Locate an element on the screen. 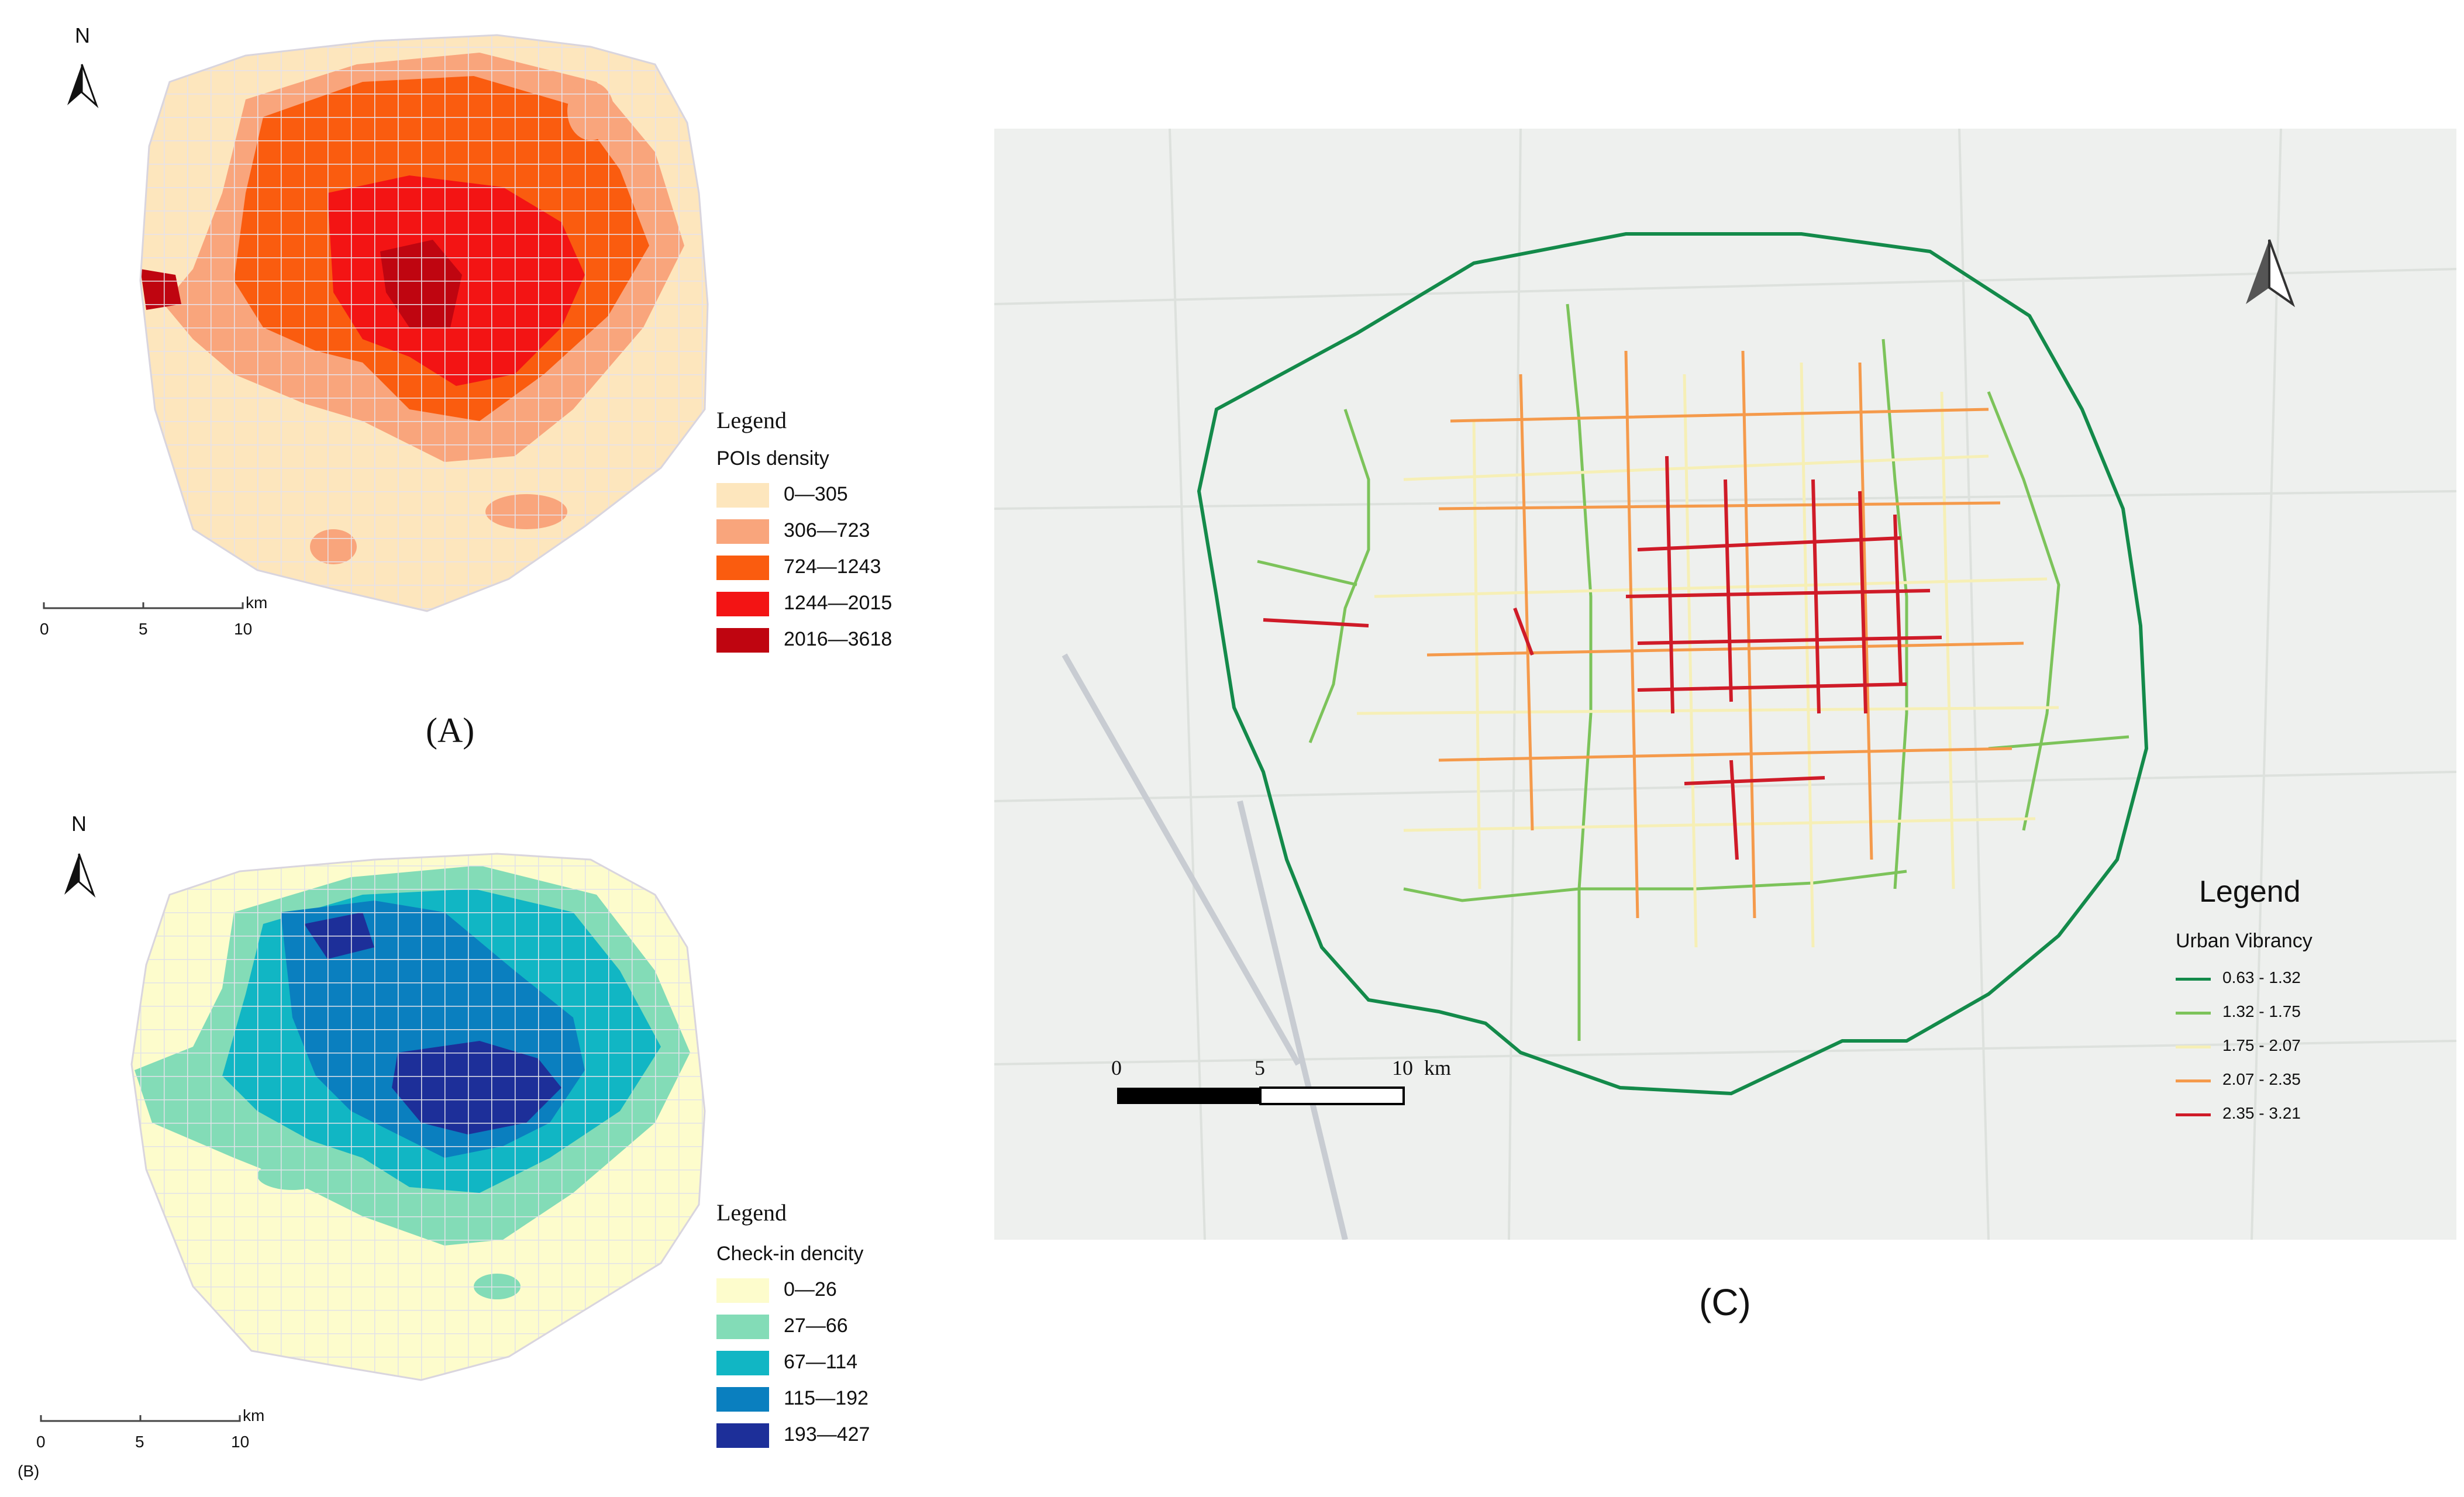 This screenshot has width=2464, height=1497. panel-label-c: (C) is located at coordinates (1725, 1302).